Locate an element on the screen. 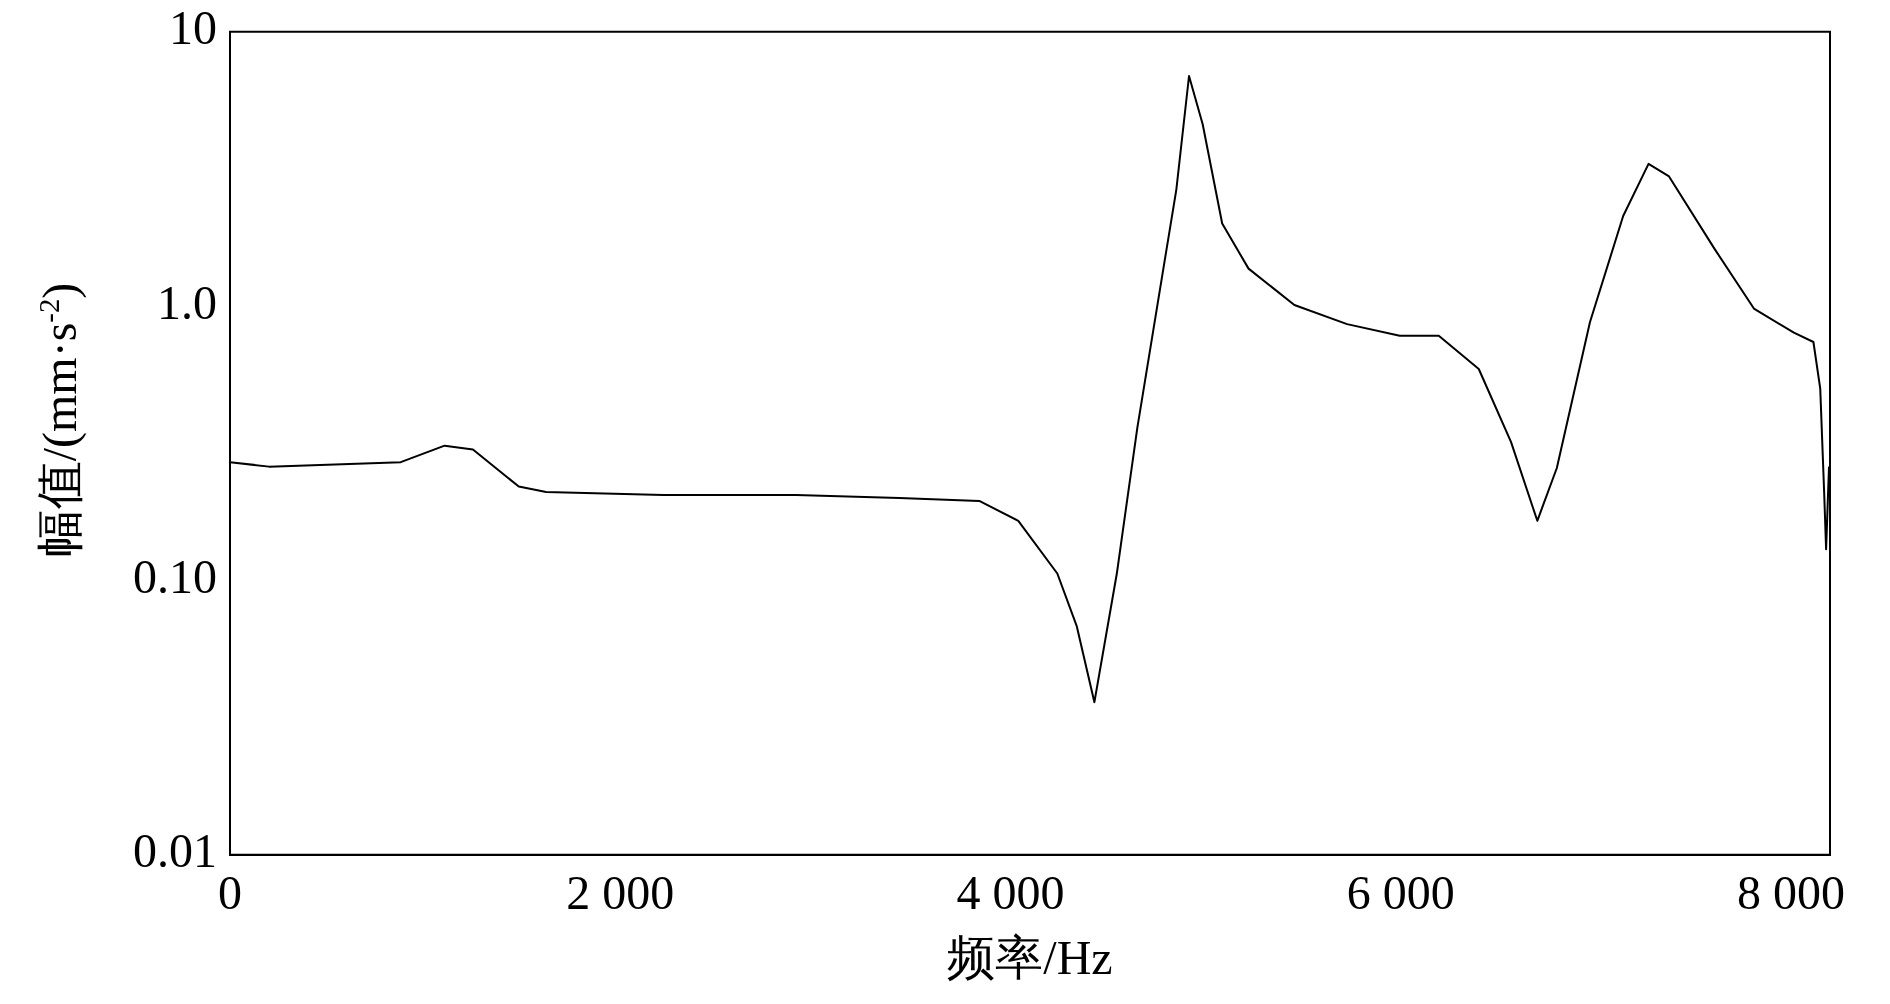  y-tick-label: 1.0 is located at coordinates (187, 302).